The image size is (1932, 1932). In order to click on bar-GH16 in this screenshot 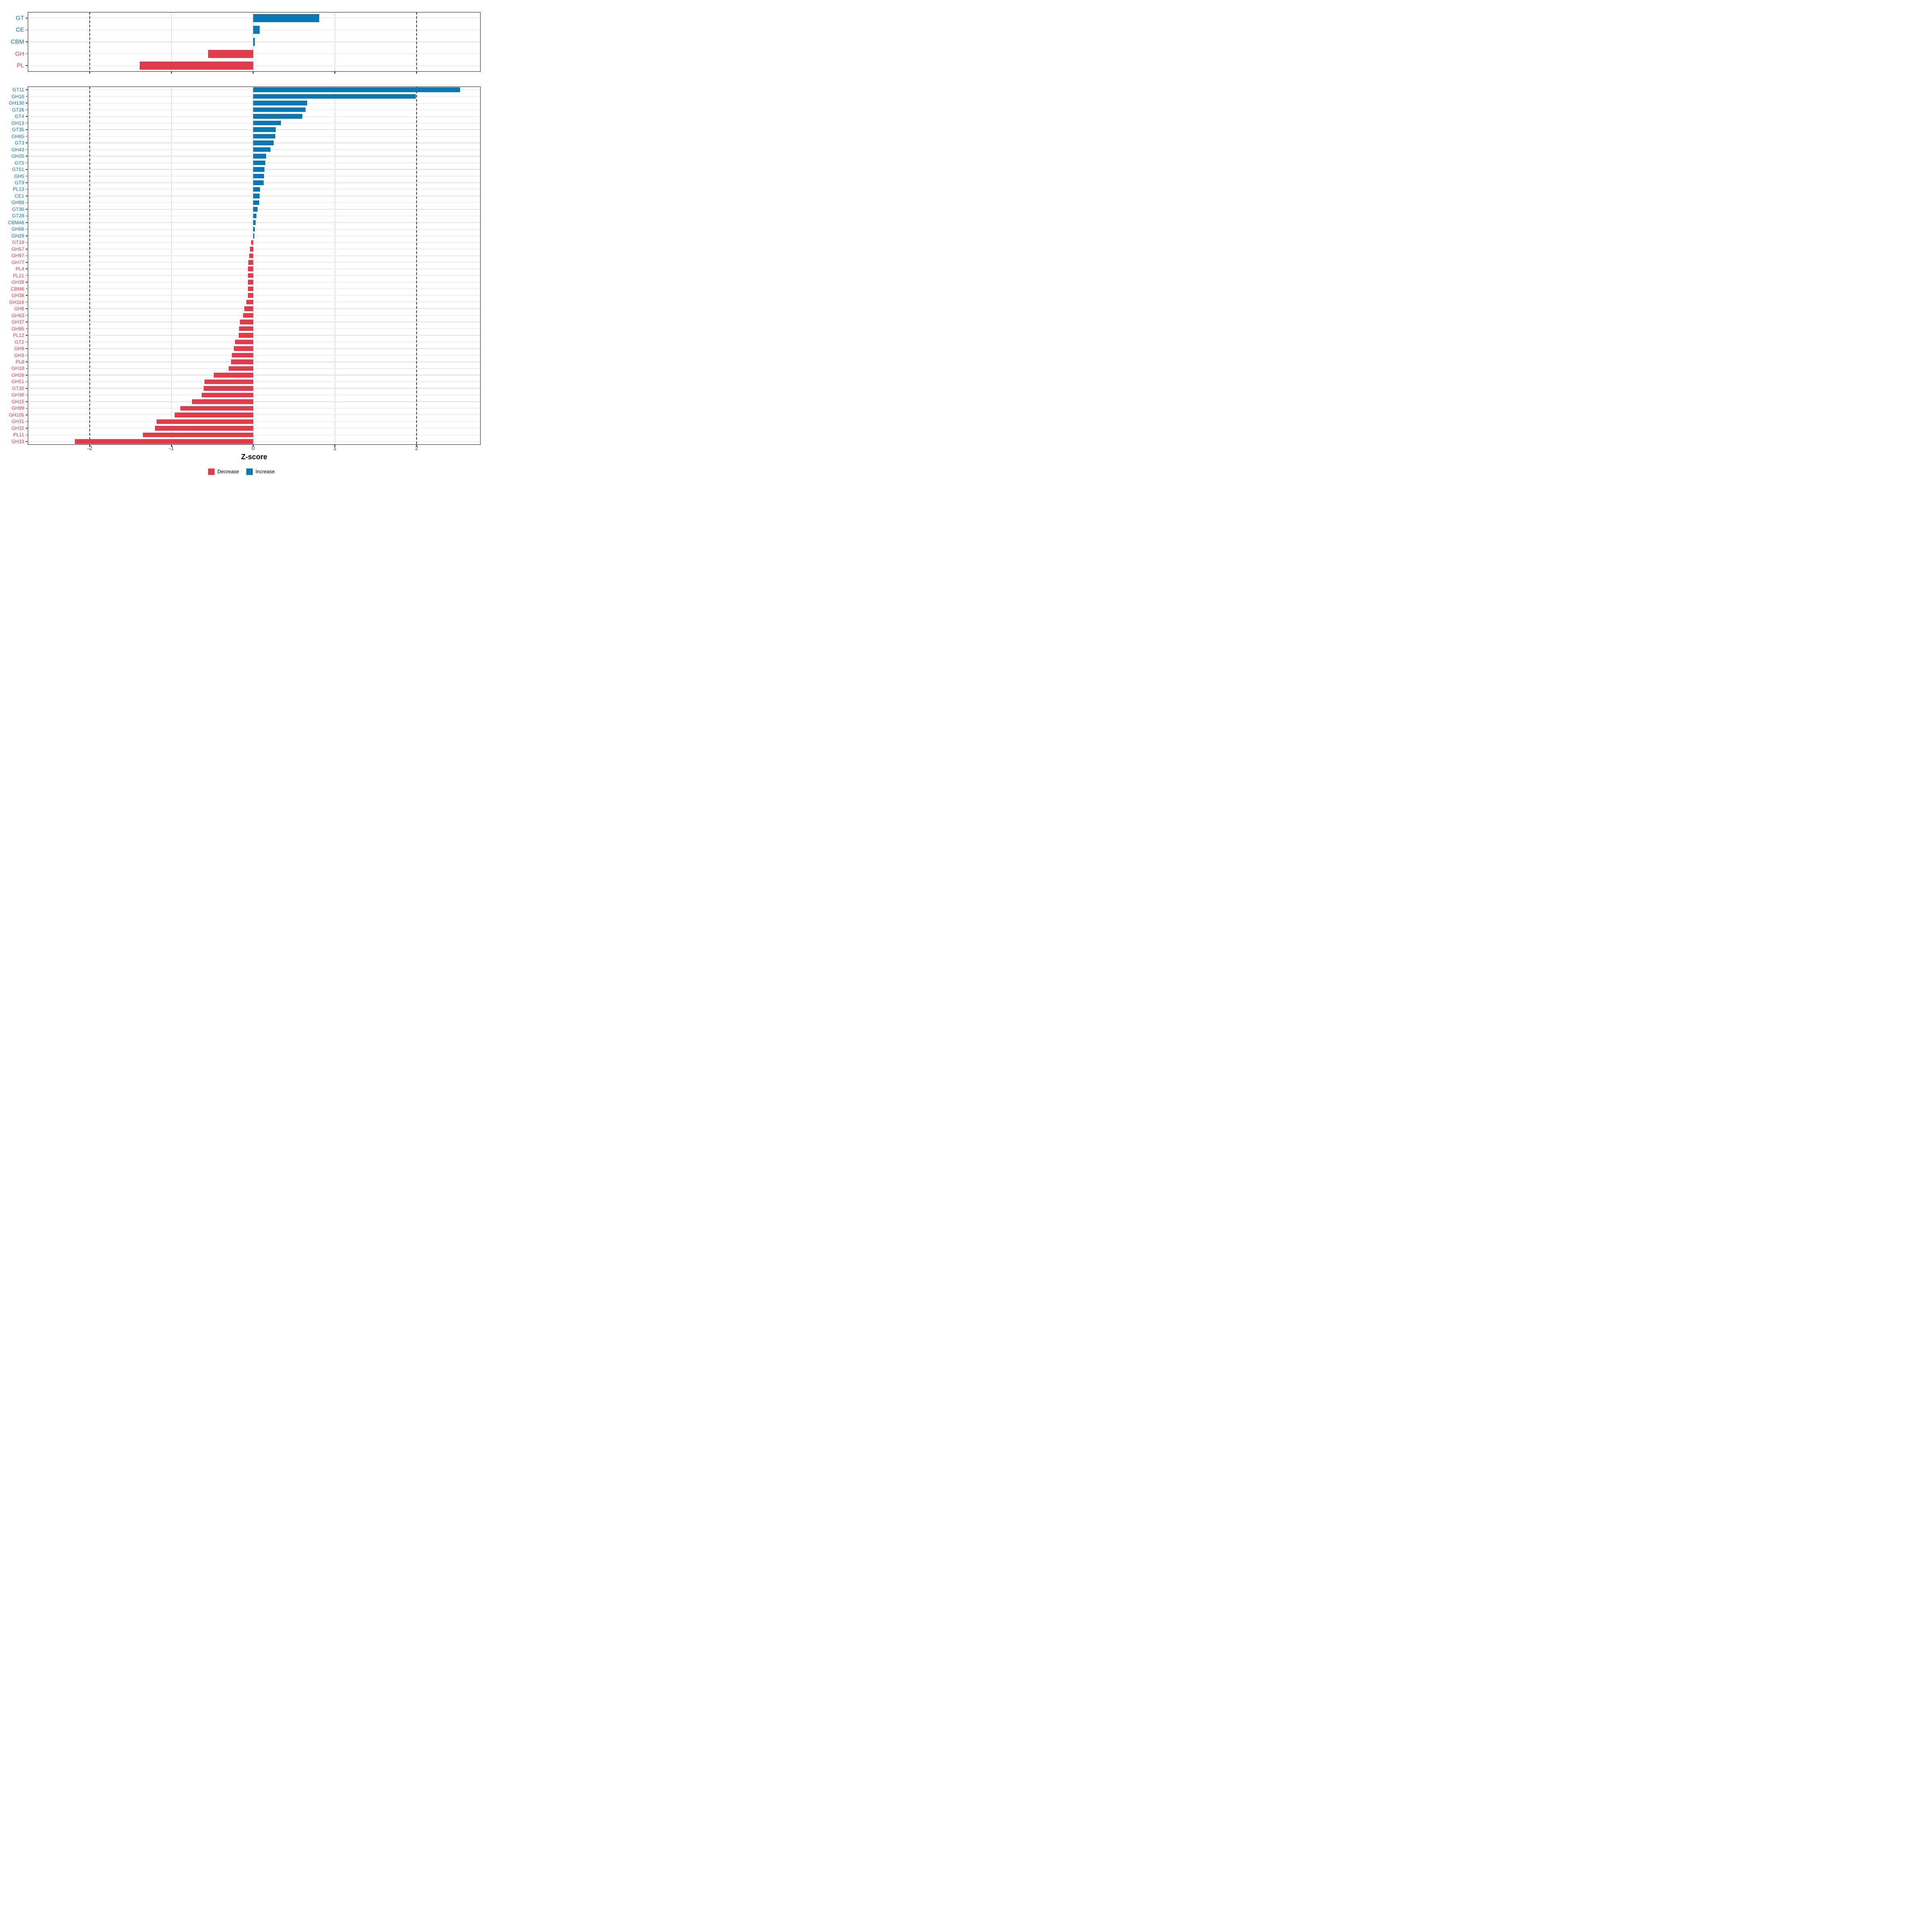, I will do `click(334, 96)`.